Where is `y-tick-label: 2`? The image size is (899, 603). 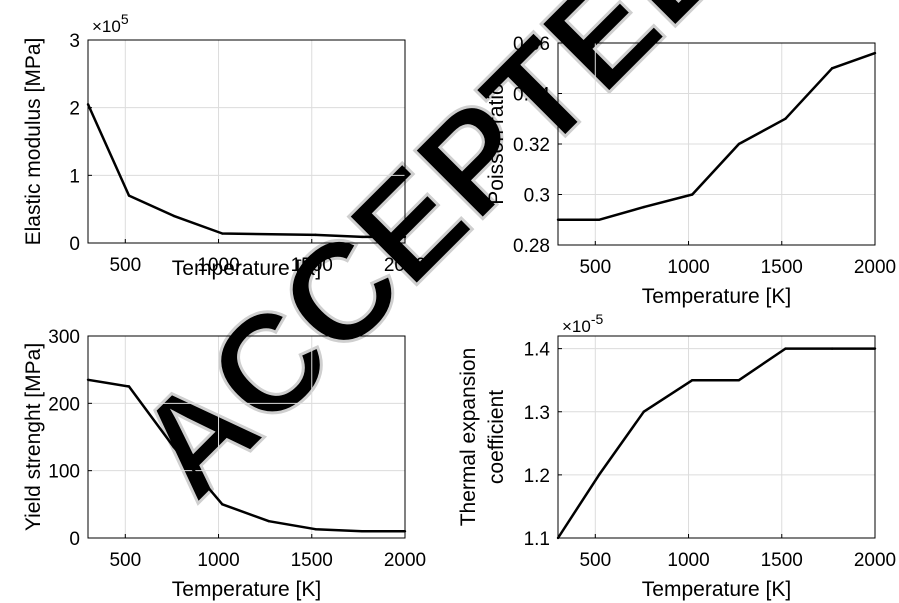 y-tick-label: 2 is located at coordinates (74, 109).